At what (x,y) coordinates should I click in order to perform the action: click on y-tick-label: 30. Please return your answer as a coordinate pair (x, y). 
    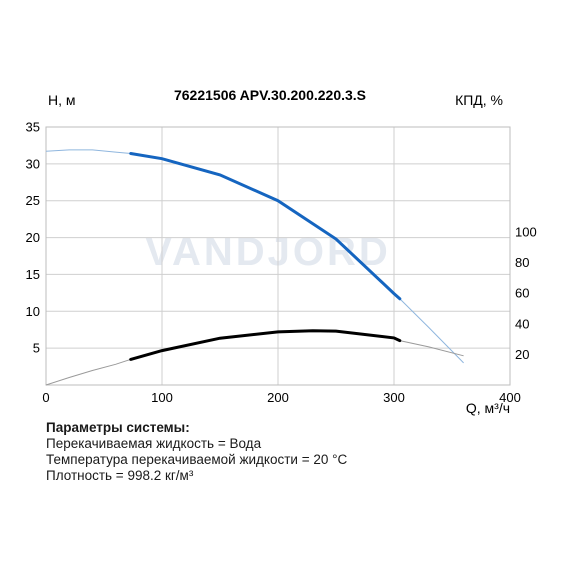
    Looking at the image, I should click on (33, 163).